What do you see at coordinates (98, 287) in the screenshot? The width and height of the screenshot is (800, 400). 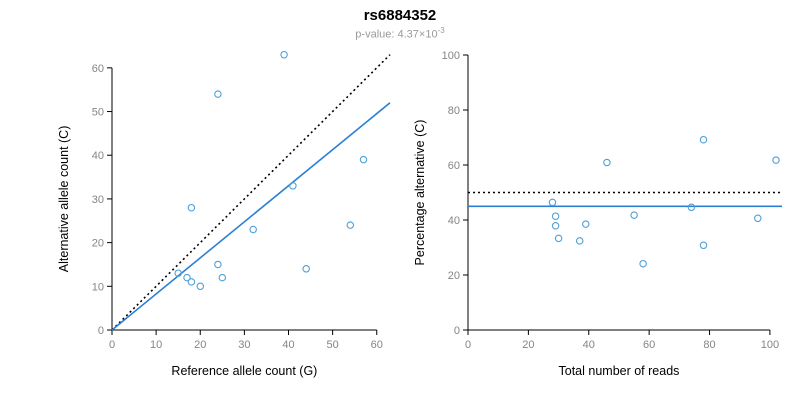 I see `y-tick-label: 10` at bounding box center [98, 287].